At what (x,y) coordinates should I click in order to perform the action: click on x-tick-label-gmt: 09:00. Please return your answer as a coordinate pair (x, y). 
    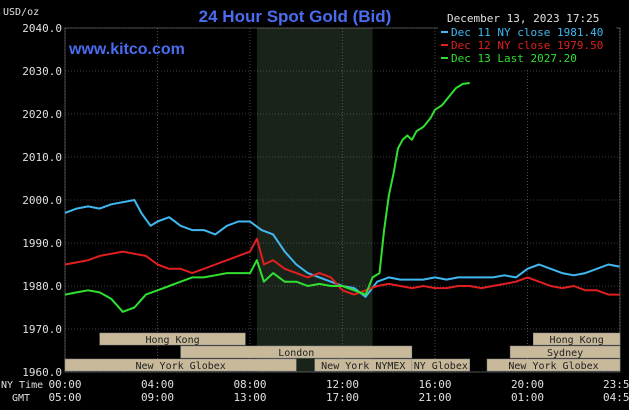
    Looking at the image, I should click on (157, 397).